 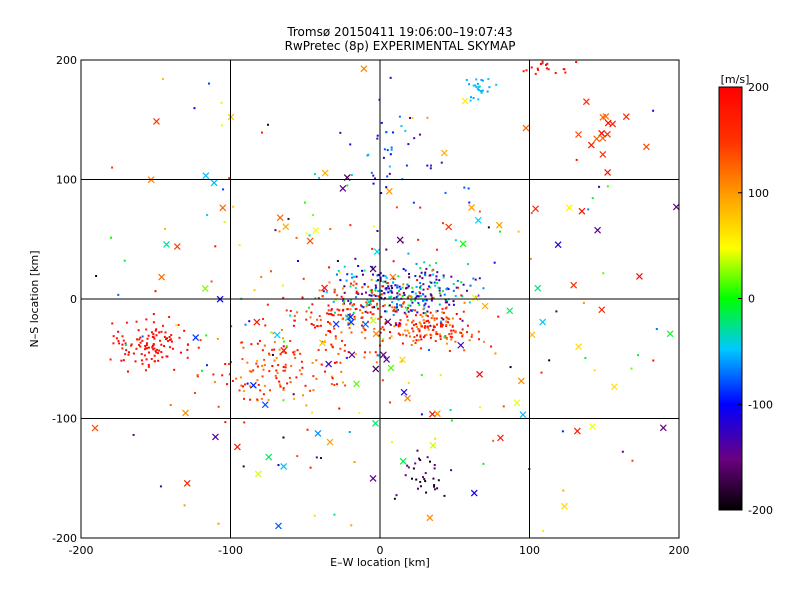 I want to click on y-tick-label: 200, so click(x=66, y=60).